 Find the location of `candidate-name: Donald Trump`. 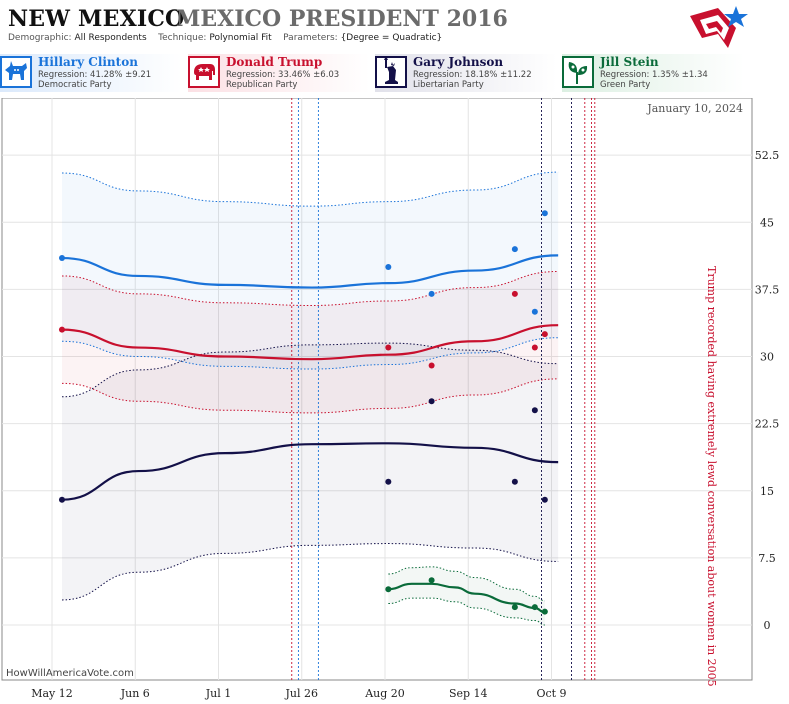

candidate-name: Donald Trump is located at coordinates (274, 62).